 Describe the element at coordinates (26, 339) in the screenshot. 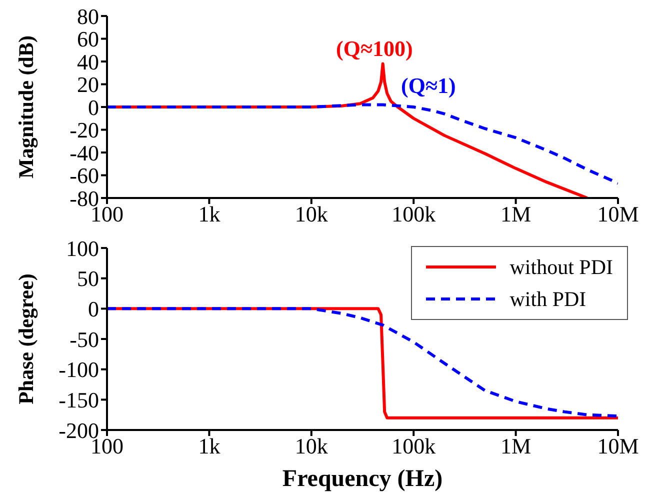

I see `y-axis-title: Phase (degree)` at that location.